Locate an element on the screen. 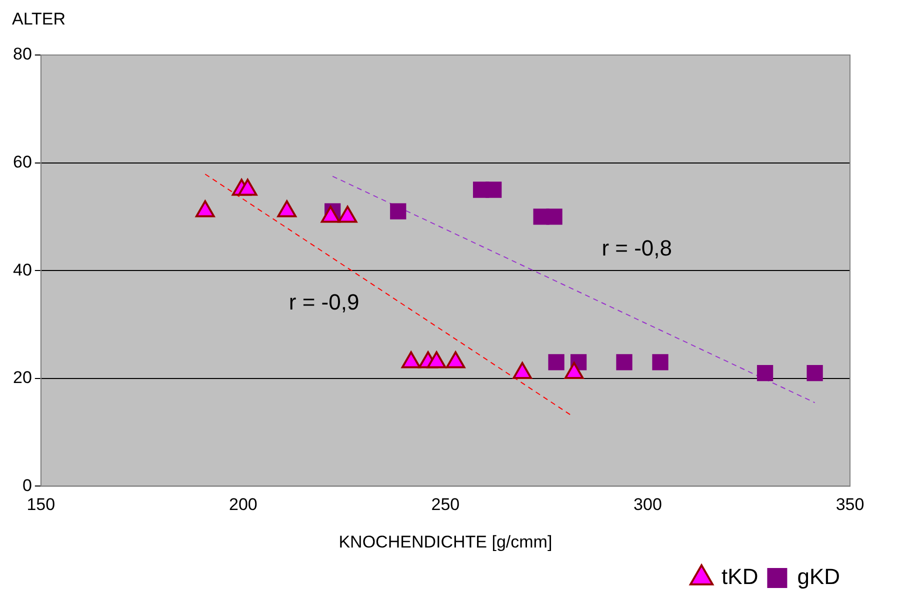  y-tick-label: 60 is located at coordinates (22, 162).